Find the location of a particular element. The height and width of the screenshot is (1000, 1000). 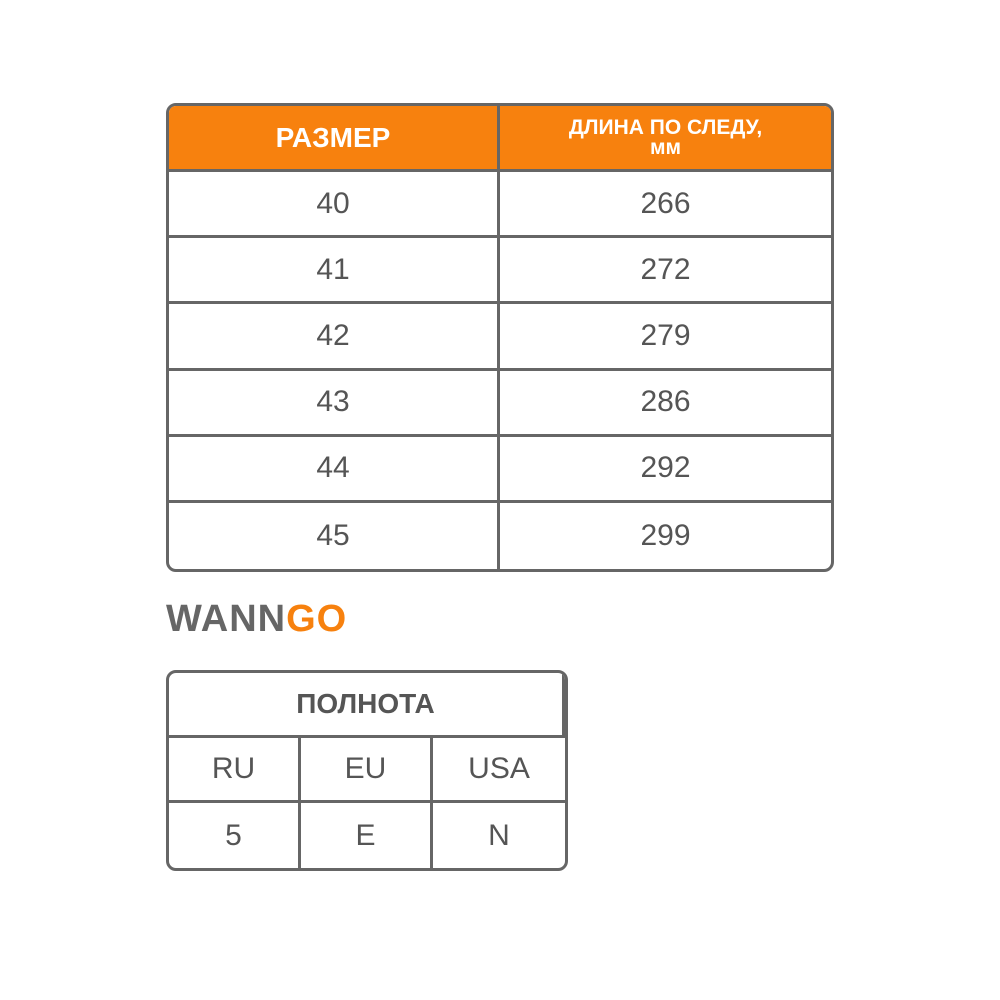

logo: WANNGO is located at coordinates (256, 619).